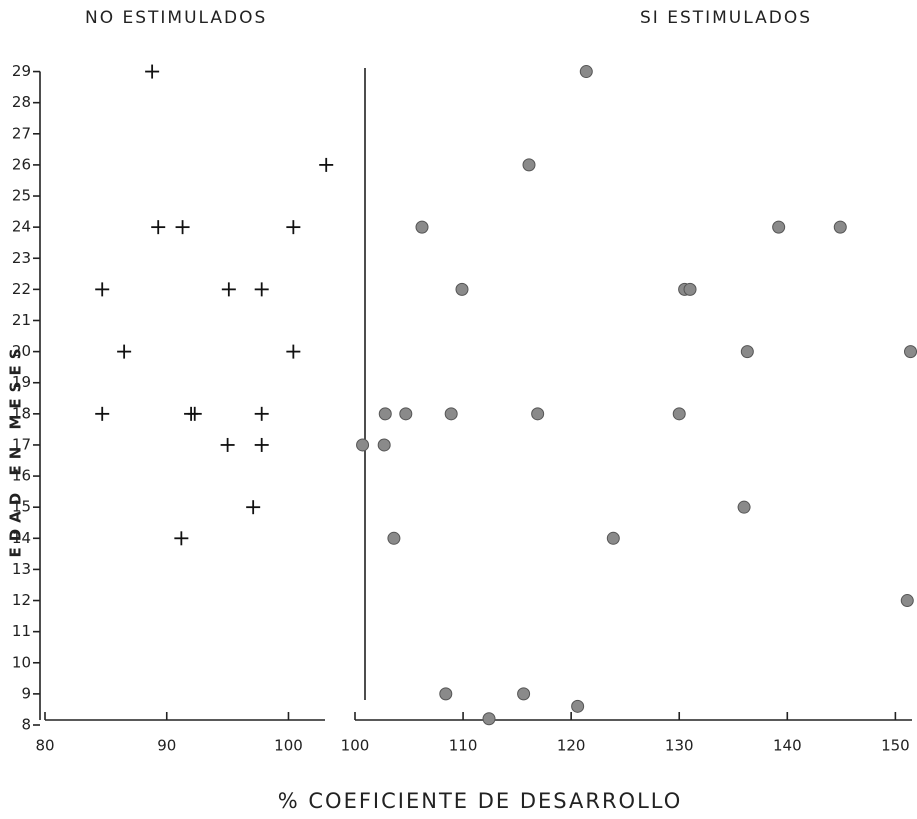 The width and height of the screenshot is (917, 819). Describe the element at coordinates (895, 746) in the screenshot. I see `x-tick-label: 150` at that location.